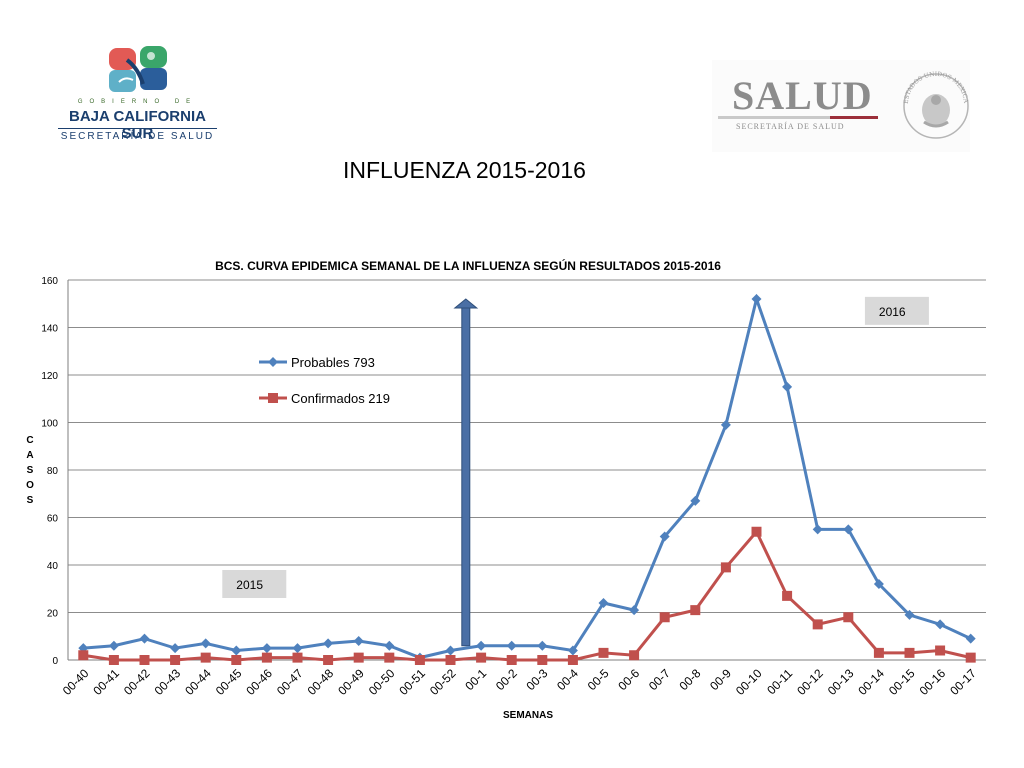  Describe the element at coordinates (802, 95) in the screenshot. I see `salud-wordmark: SALUD` at that location.